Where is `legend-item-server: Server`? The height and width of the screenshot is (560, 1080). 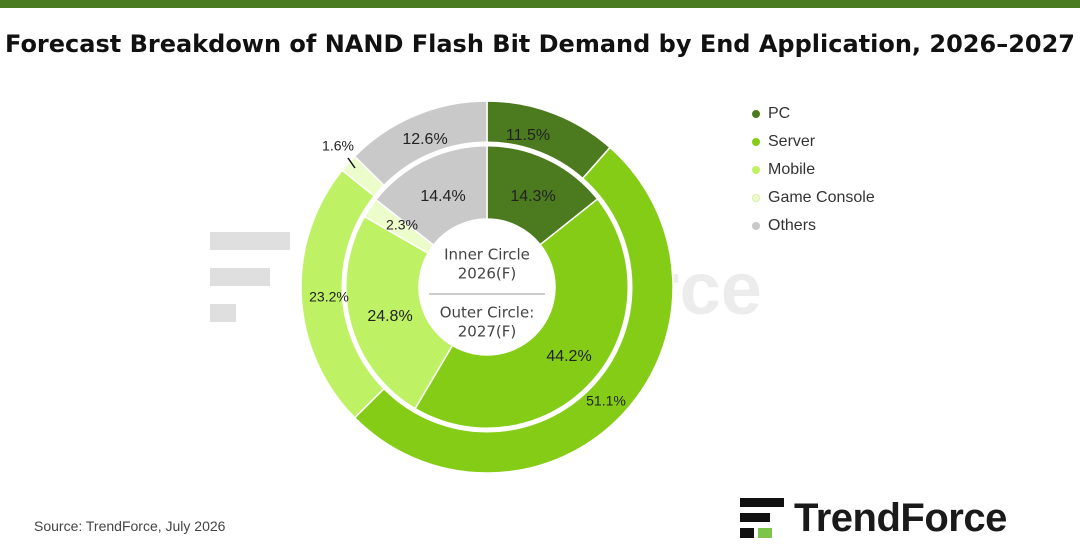 legend-item-server: Server is located at coordinates (813, 142).